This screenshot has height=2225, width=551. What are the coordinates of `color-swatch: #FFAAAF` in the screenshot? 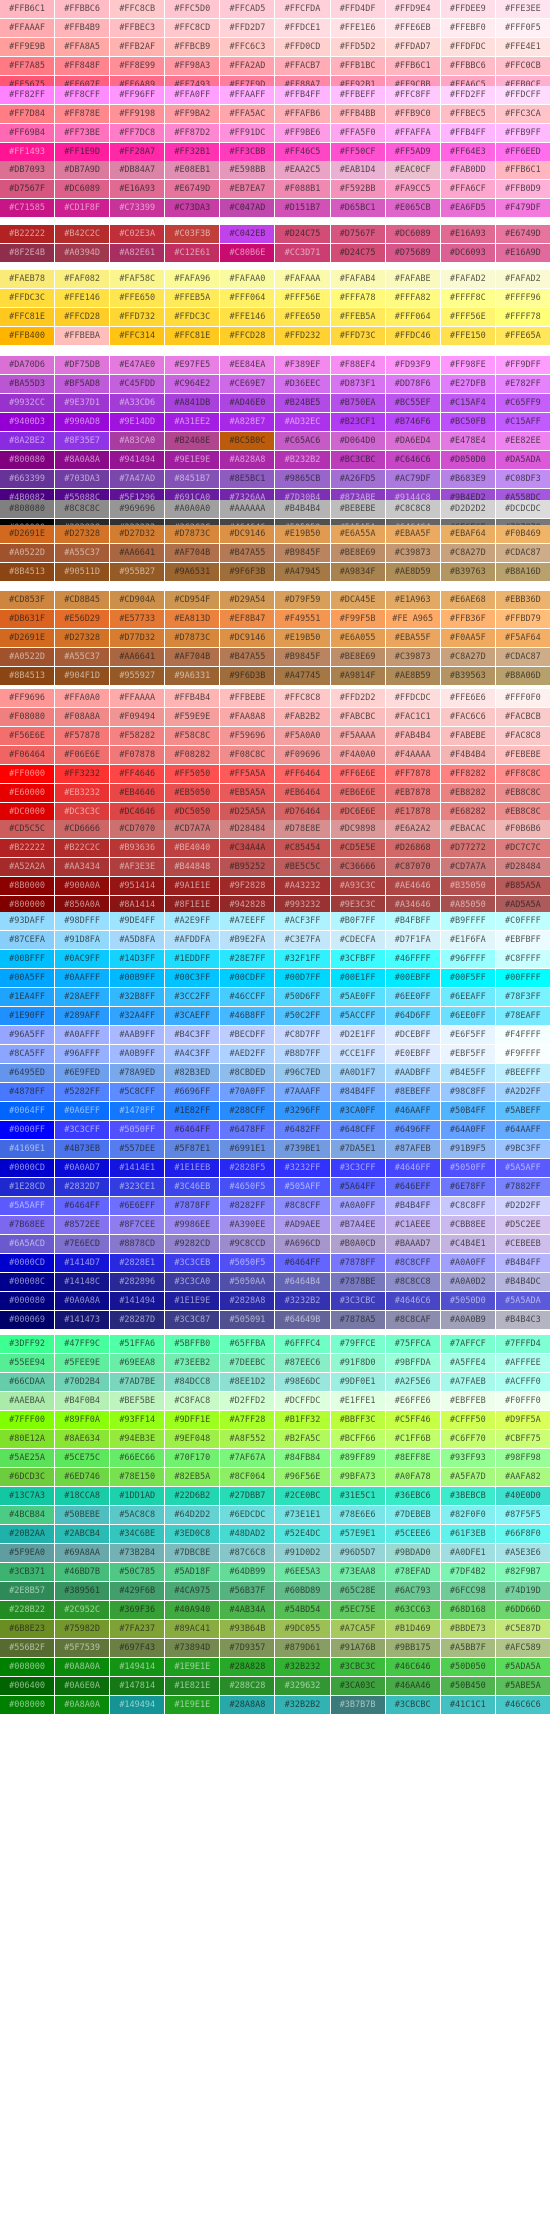 It's located at (28, 28).